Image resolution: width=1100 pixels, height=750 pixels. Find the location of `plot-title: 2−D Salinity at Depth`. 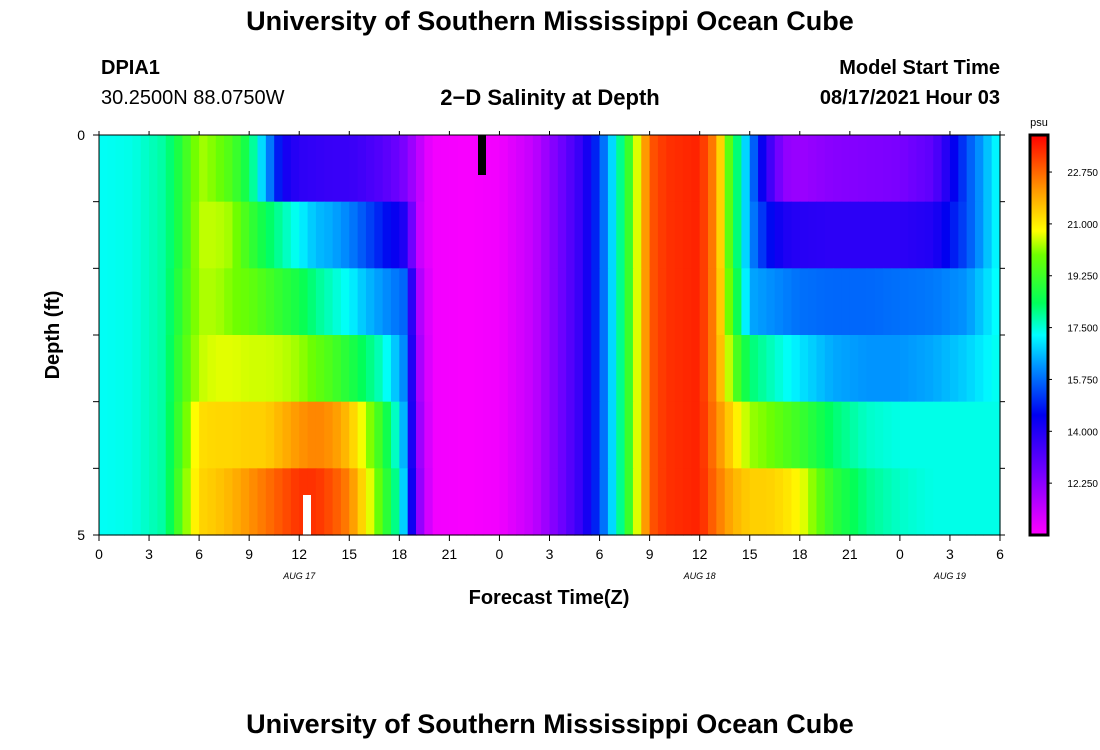

plot-title: 2−D Salinity at Depth is located at coordinates (550, 97).